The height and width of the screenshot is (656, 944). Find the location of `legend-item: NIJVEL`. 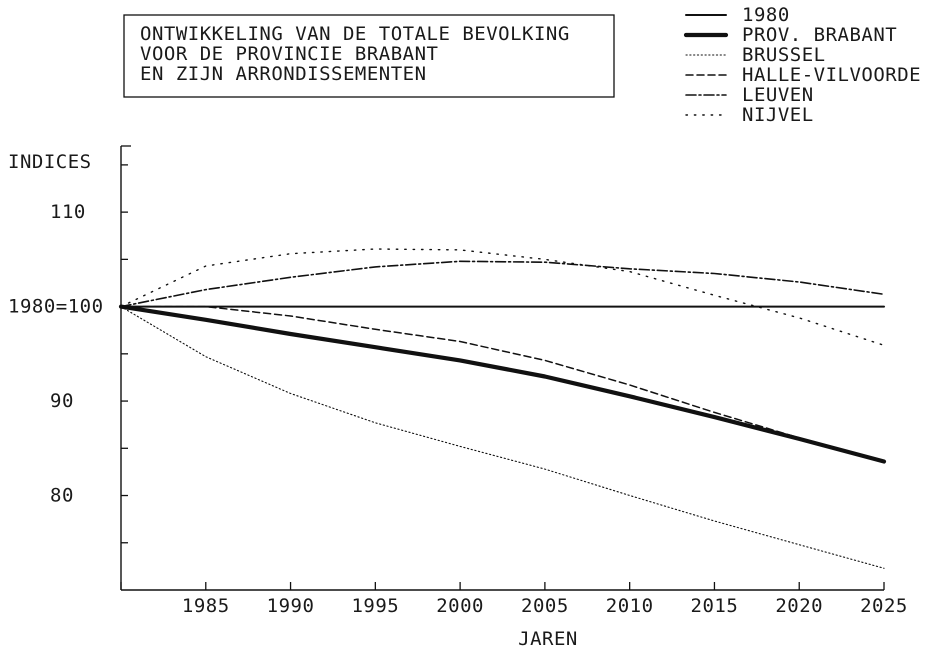

legend-item: NIJVEL is located at coordinates (749, 115).